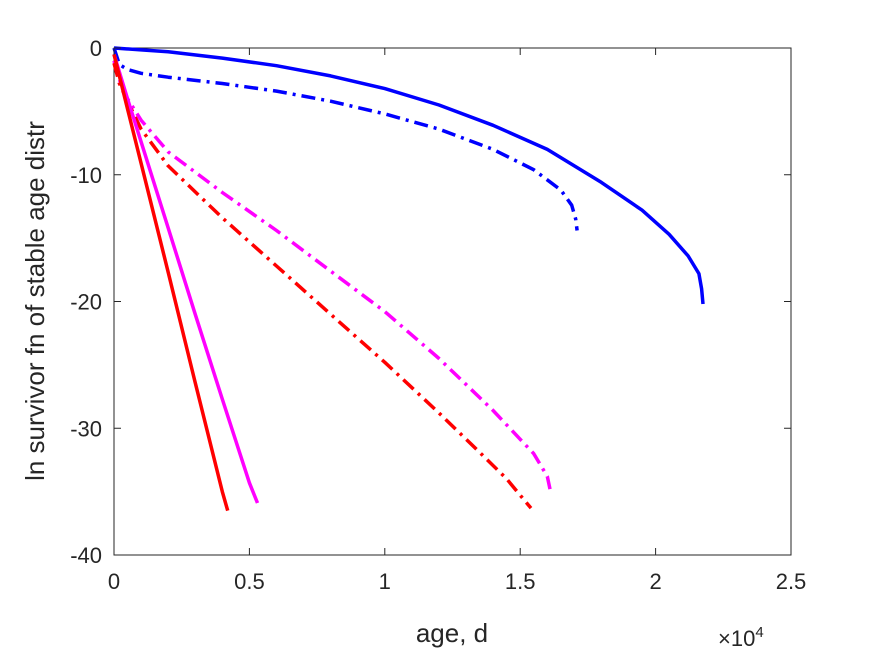 Image resolution: width=875 pixels, height=656 pixels. What do you see at coordinates (791, 581) in the screenshot?
I see `x-tick-label: 2.5` at bounding box center [791, 581].